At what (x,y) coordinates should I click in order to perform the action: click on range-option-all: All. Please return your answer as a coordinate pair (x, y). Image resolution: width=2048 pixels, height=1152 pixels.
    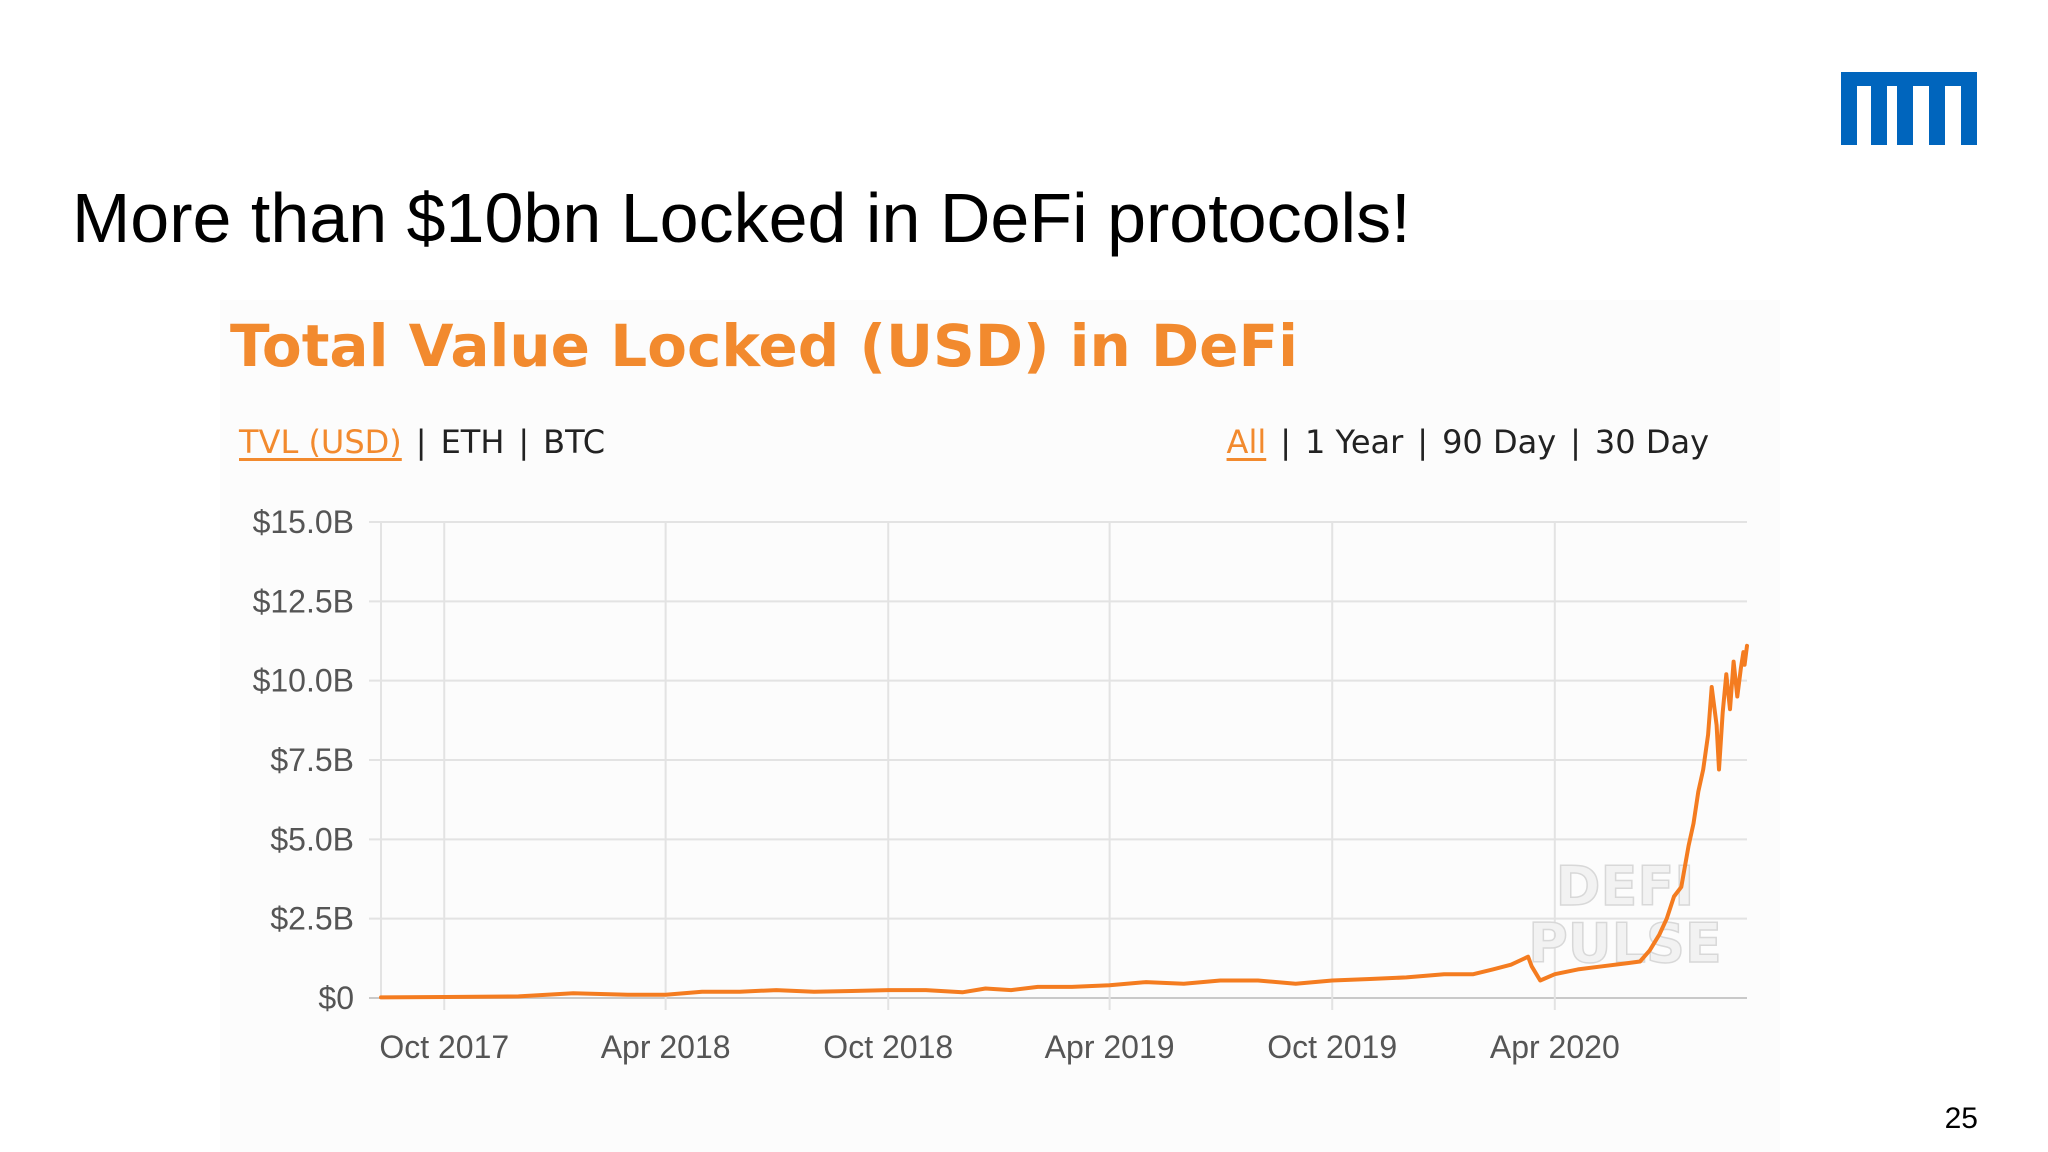
    Looking at the image, I should click on (1246, 442).